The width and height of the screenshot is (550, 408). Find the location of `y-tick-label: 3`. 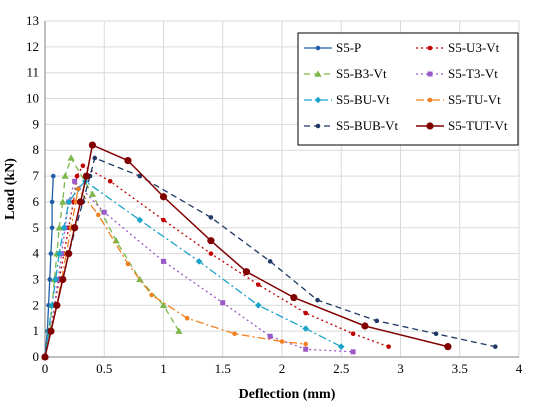

y-tick-label: 3 is located at coordinates (36, 278).